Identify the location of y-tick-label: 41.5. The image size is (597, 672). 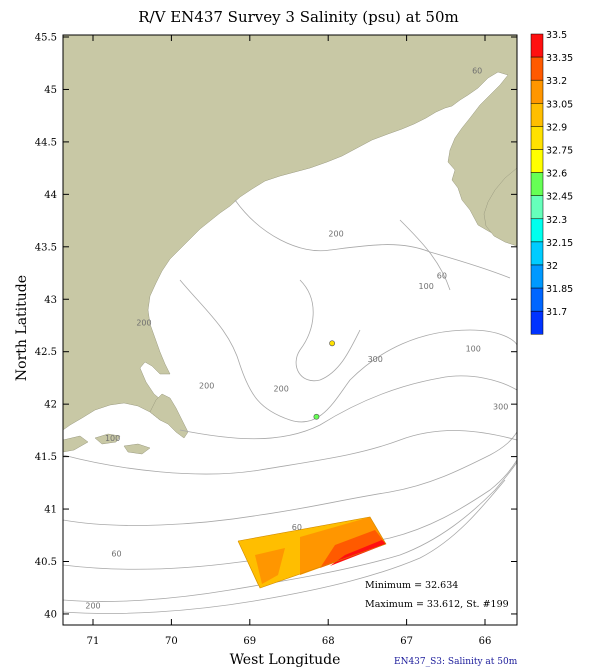
(46, 457).